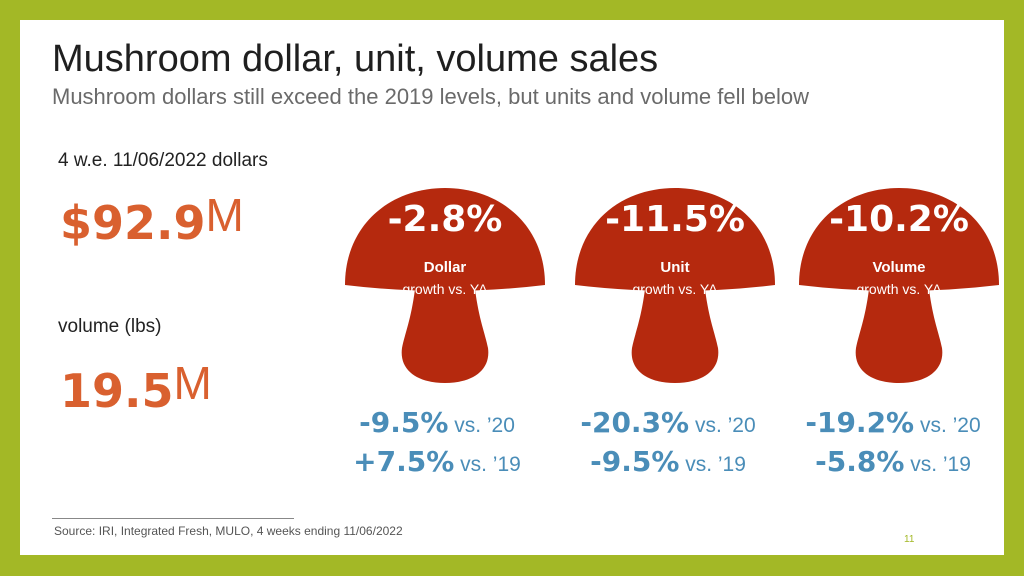 The height and width of the screenshot is (576, 1024). Describe the element at coordinates (173, 518) in the screenshot. I see `source-divider` at that location.